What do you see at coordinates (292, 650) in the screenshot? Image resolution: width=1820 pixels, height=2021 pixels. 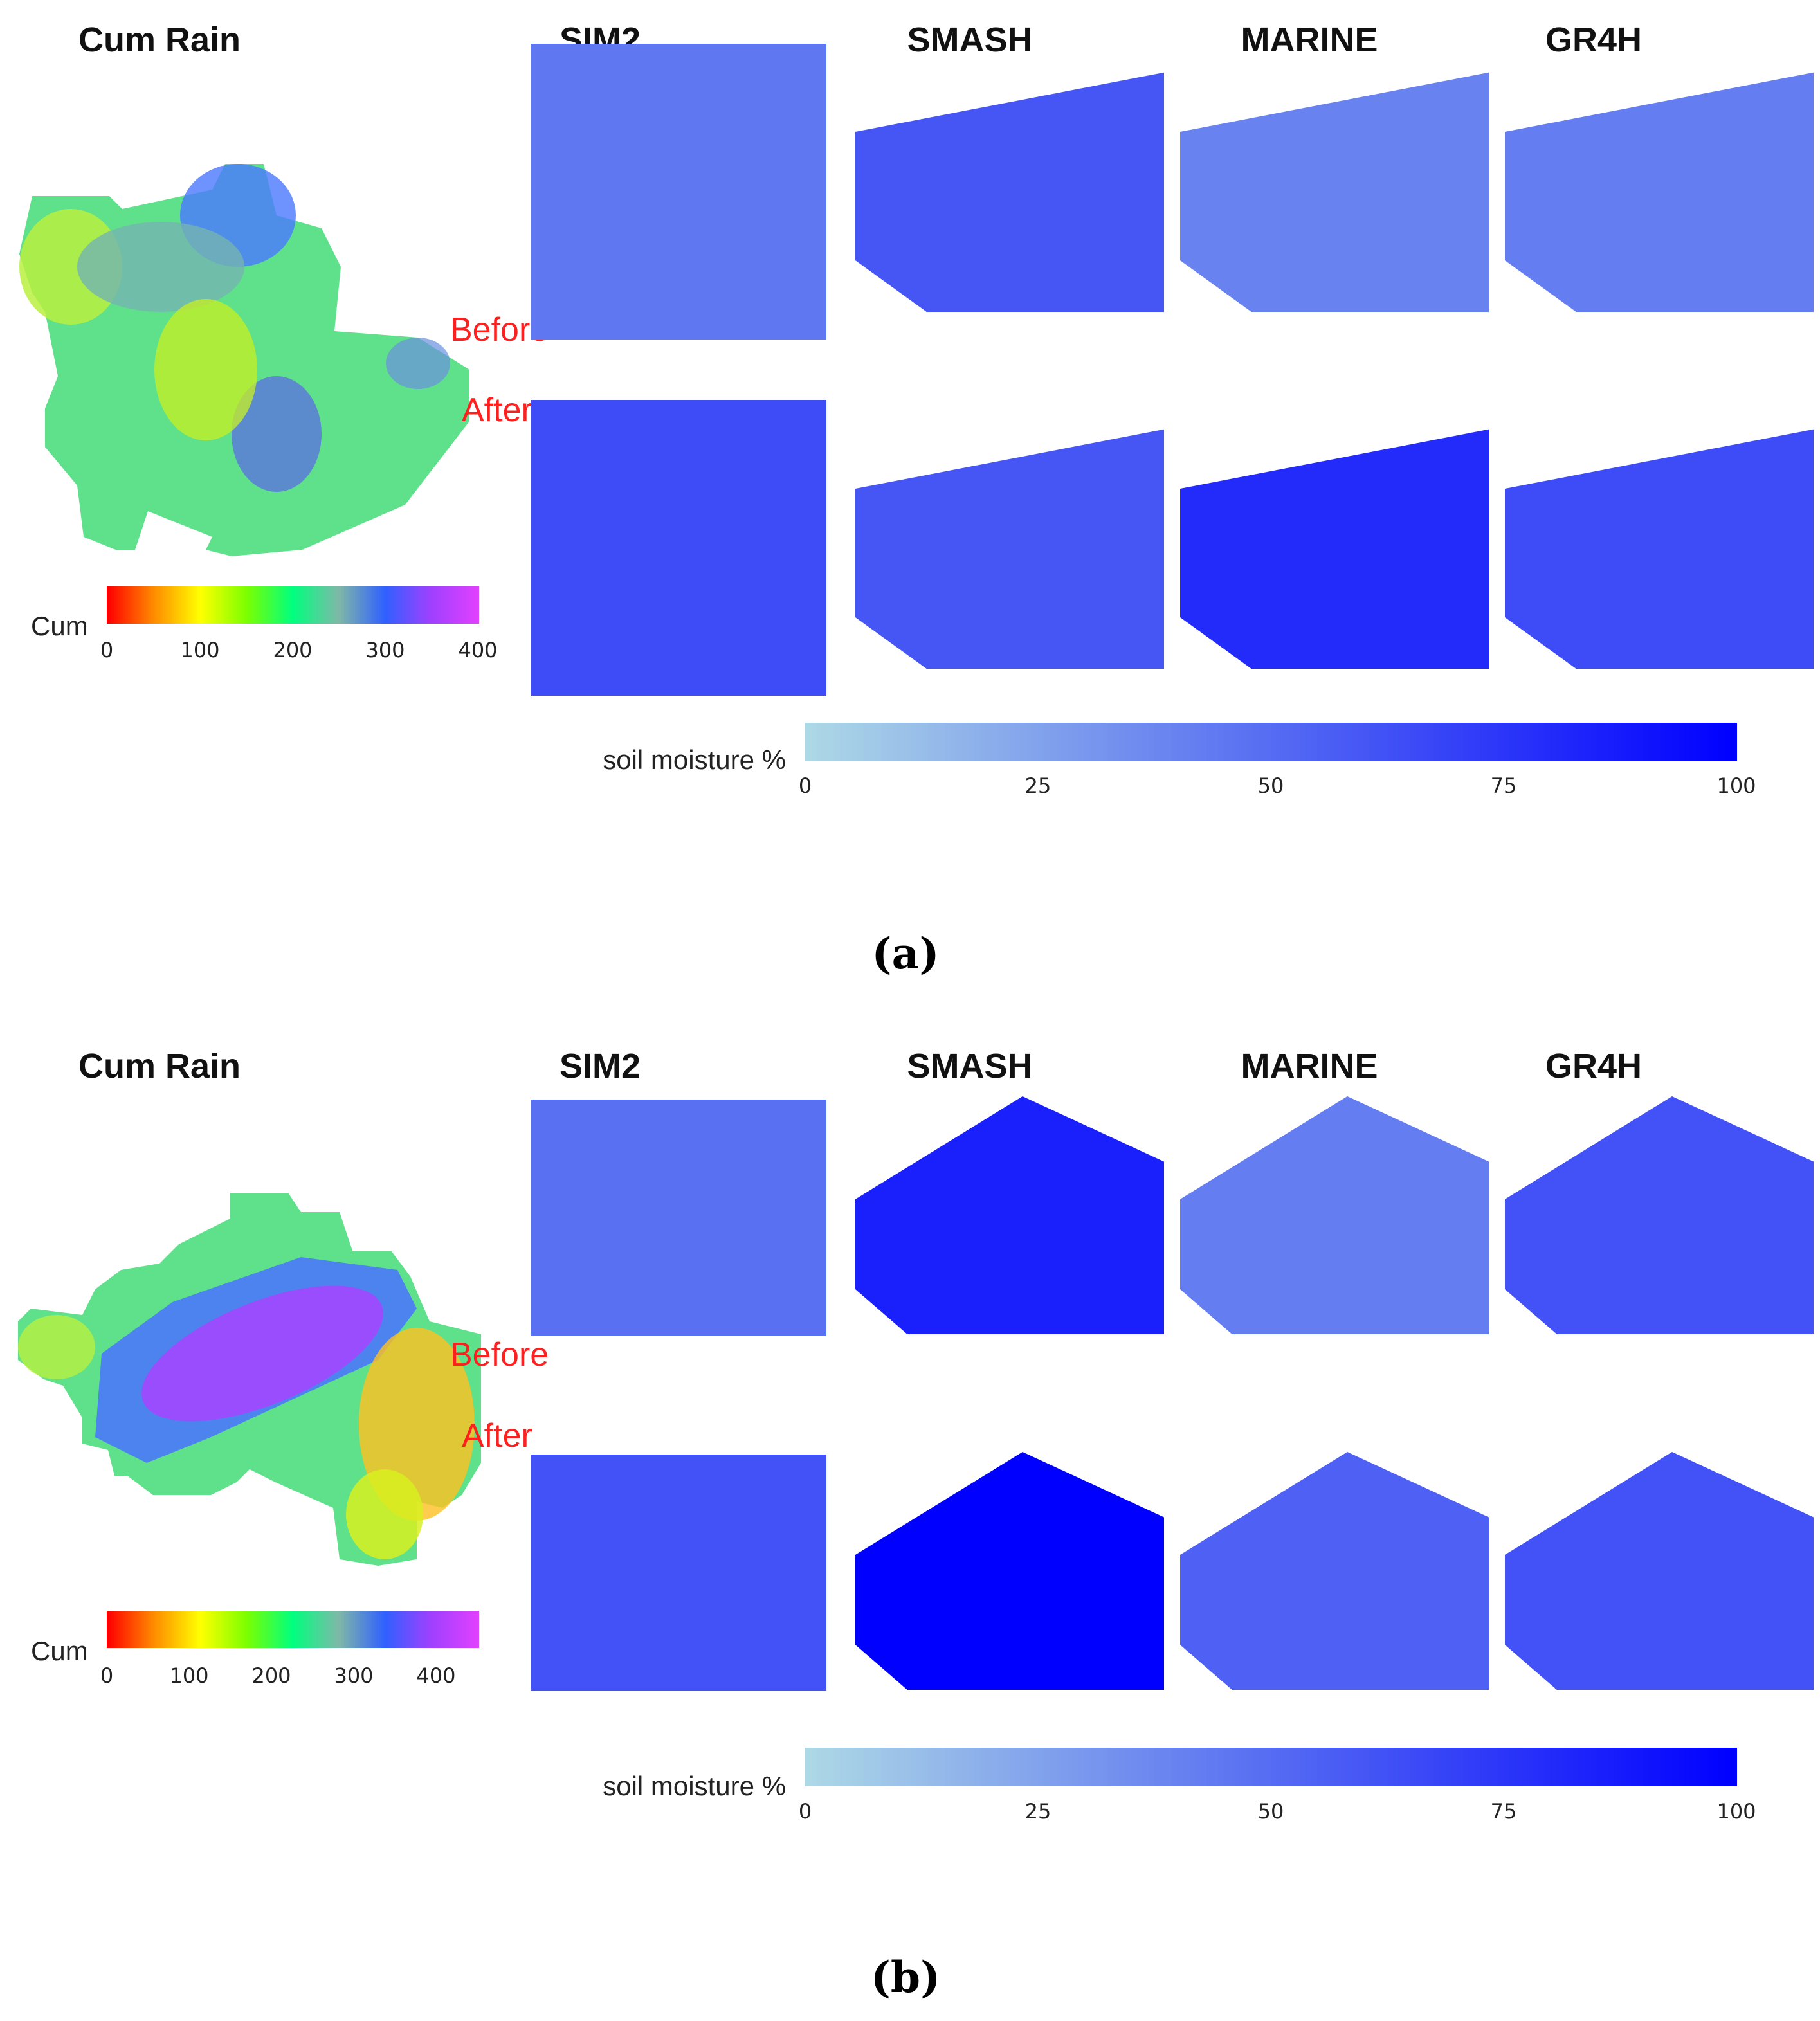 I see `rain-tick: 200` at bounding box center [292, 650].